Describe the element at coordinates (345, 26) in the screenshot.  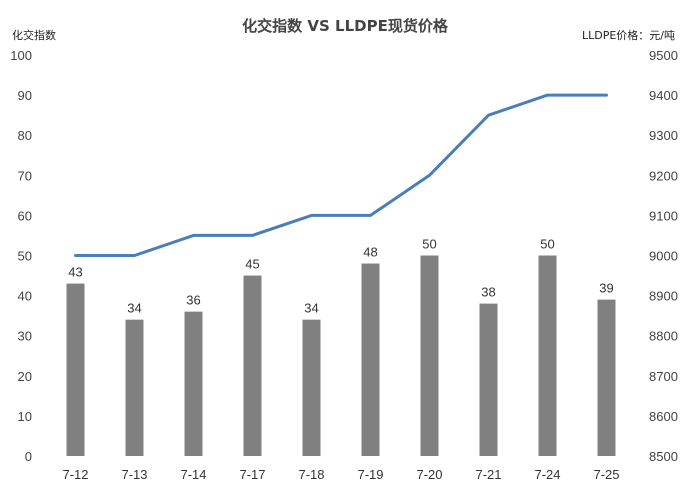
I see `chart-title: 化交指数 VS LLDPE现货价格` at that location.